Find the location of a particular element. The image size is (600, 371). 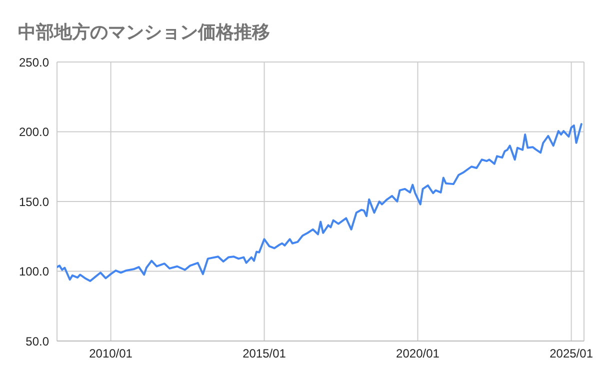

x-tick-label: 2020/01 is located at coordinates (418, 353).